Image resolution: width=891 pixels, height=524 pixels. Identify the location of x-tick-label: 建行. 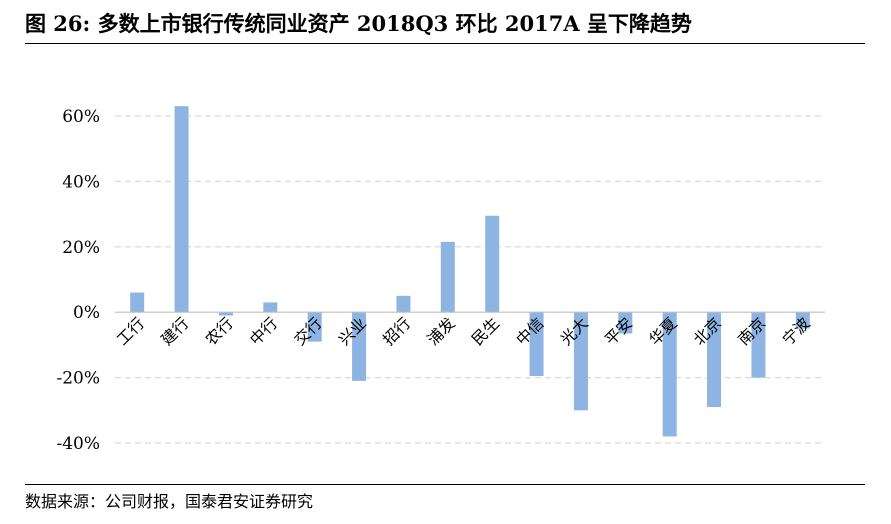
(175, 331).